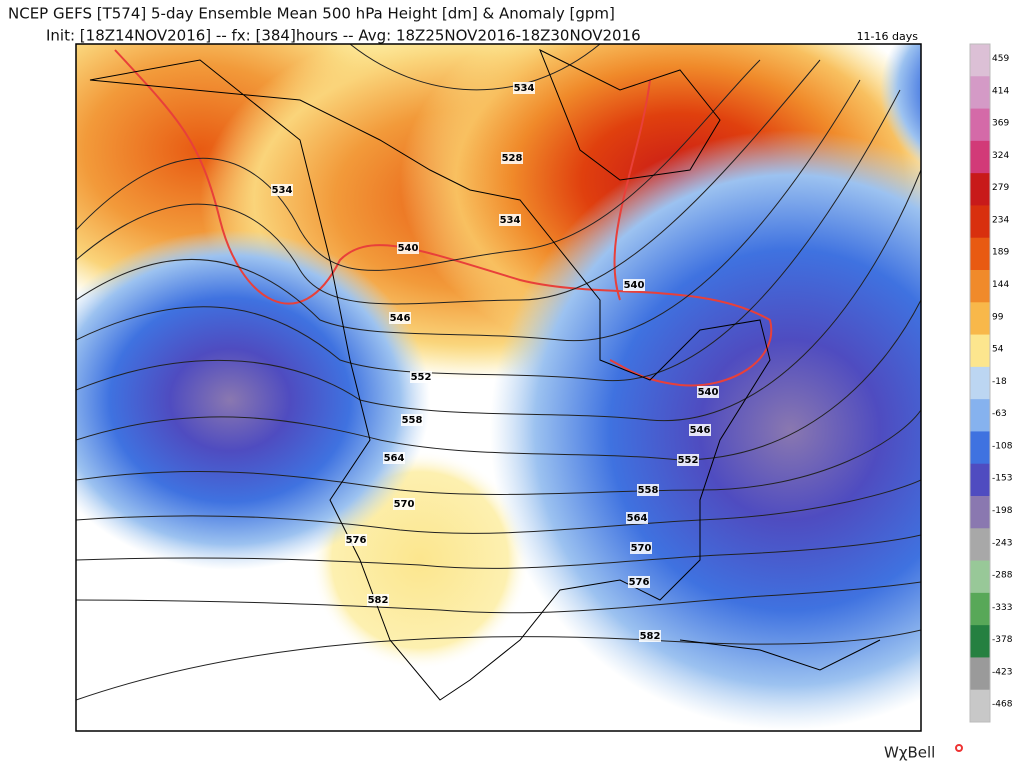  I want to click on colorbar-label: -378, so click(1002, 640).